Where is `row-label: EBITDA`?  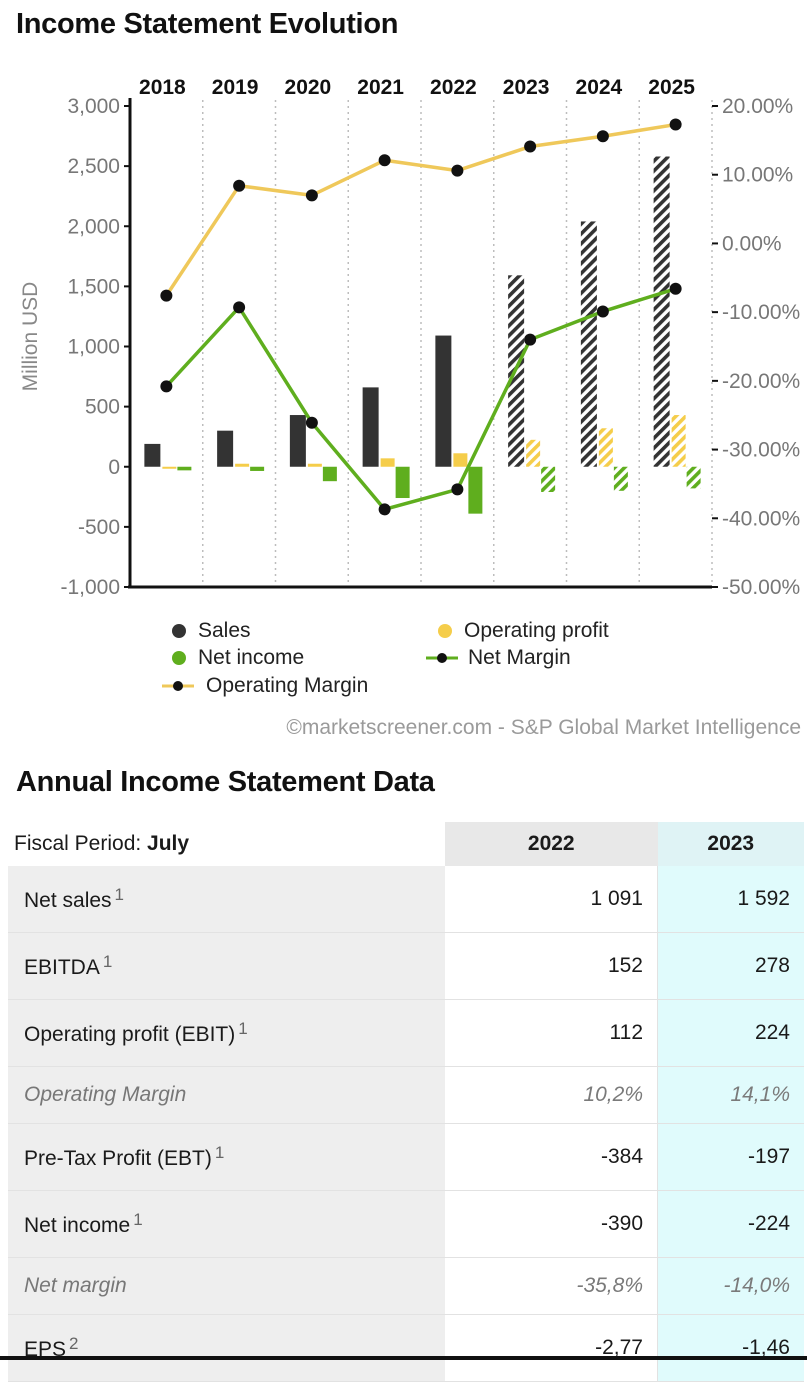 row-label: EBITDA is located at coordinates (62, 967).